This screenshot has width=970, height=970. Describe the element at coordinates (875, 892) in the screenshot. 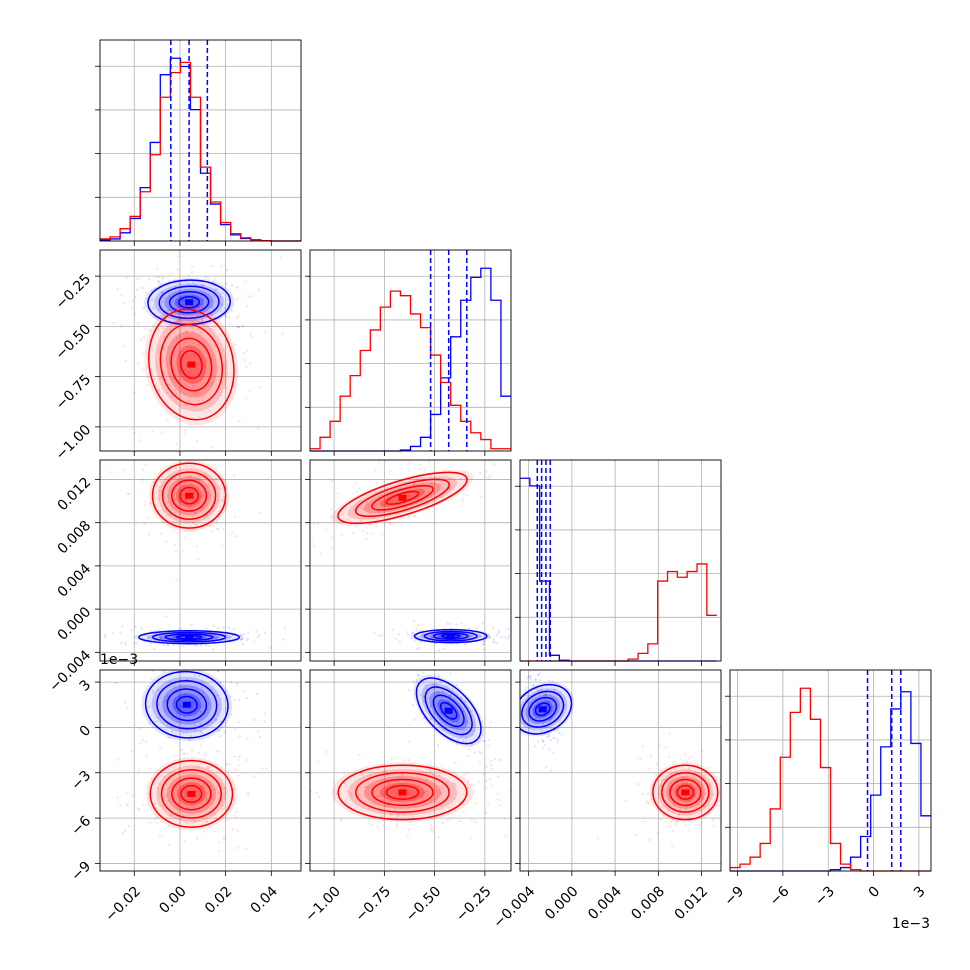

I see `x-tick-label-3-1: 0` at that location.